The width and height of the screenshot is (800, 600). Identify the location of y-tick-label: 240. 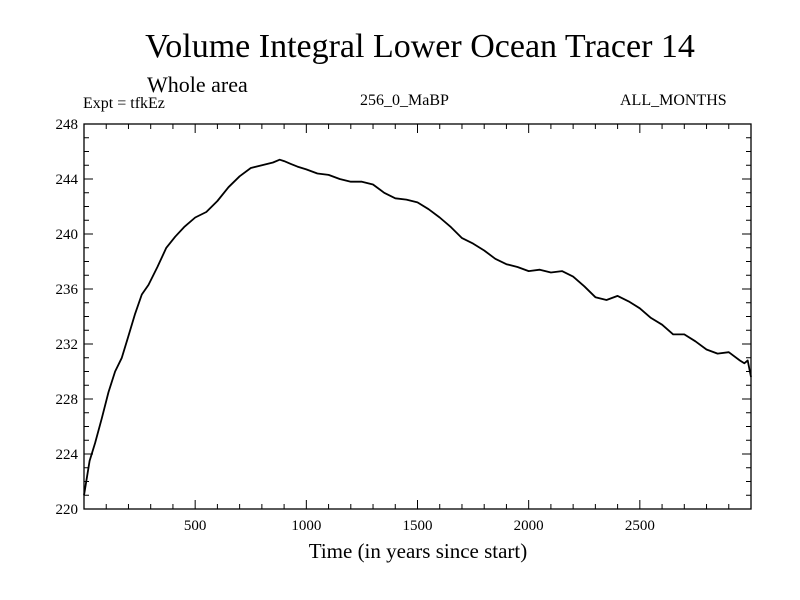
(67, 235).